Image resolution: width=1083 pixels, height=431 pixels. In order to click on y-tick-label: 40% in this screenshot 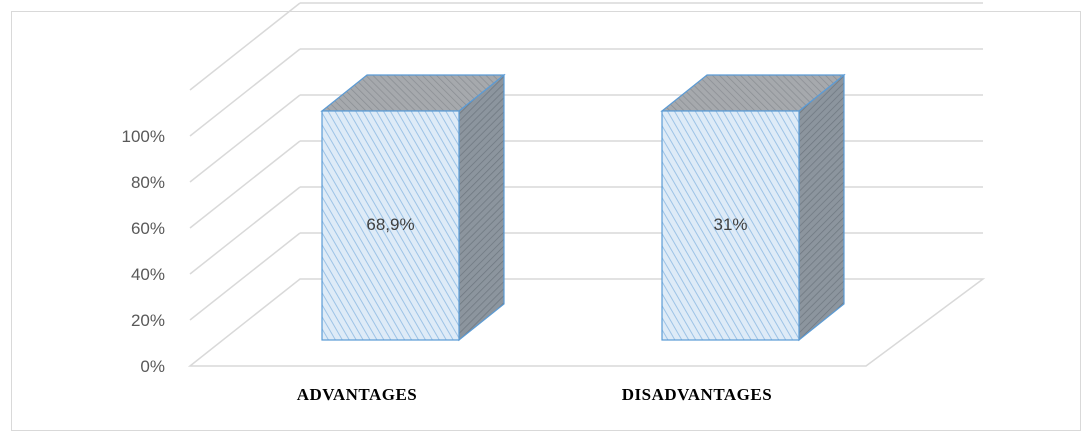, I will do `click(148, 274)`.